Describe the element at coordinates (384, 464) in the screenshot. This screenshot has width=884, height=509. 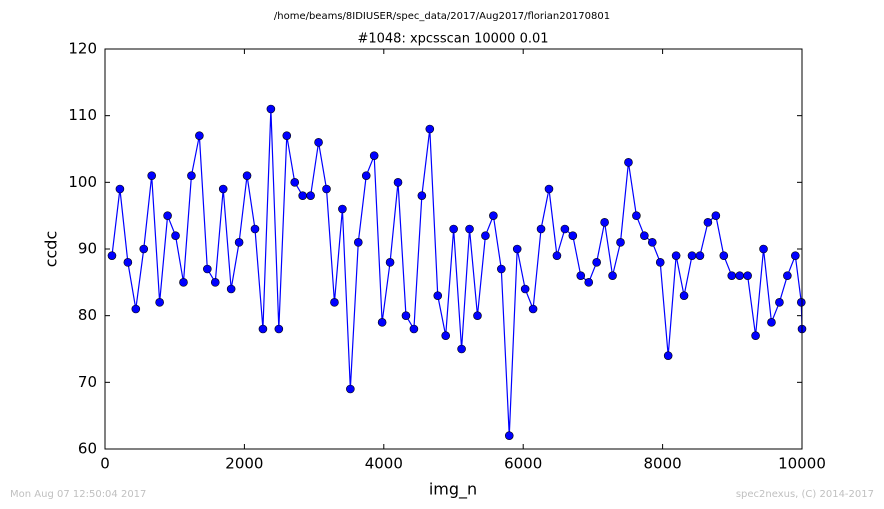
I see `x-tick-label: 4000` at that location.